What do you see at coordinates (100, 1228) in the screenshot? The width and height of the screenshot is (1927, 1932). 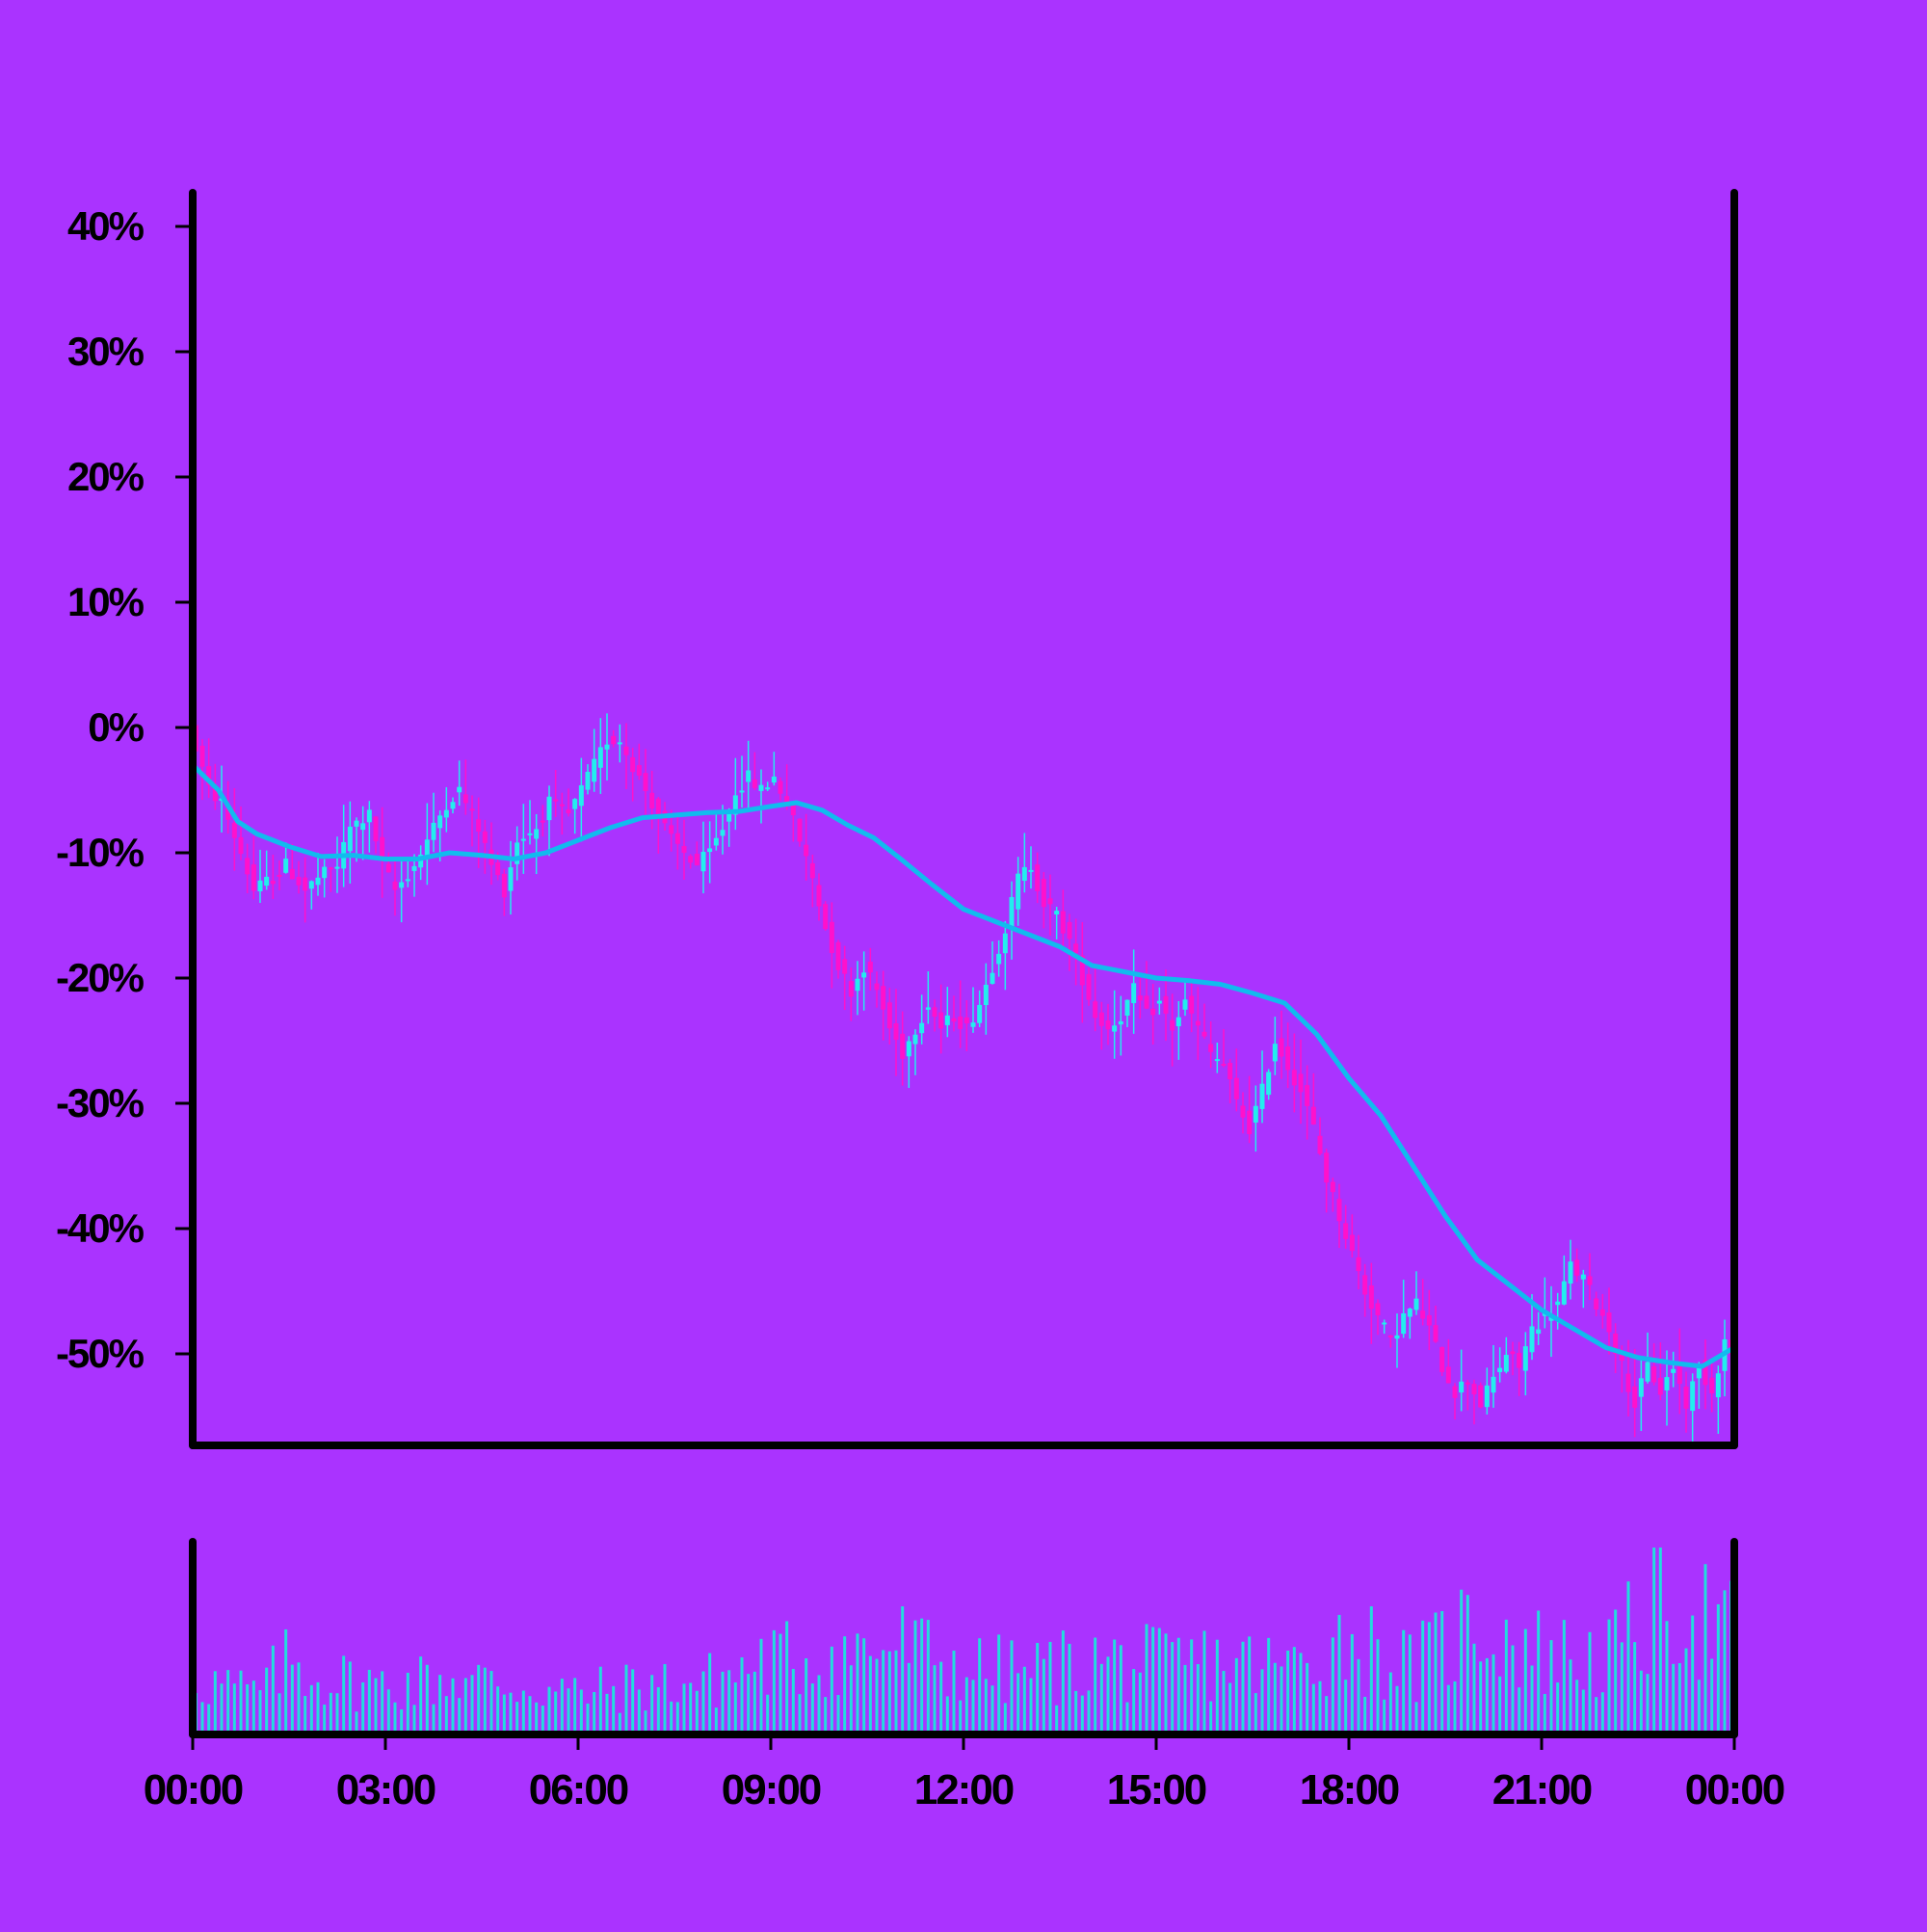 I see `y-tick-label: -40%` at bounding box center [100, 1228].